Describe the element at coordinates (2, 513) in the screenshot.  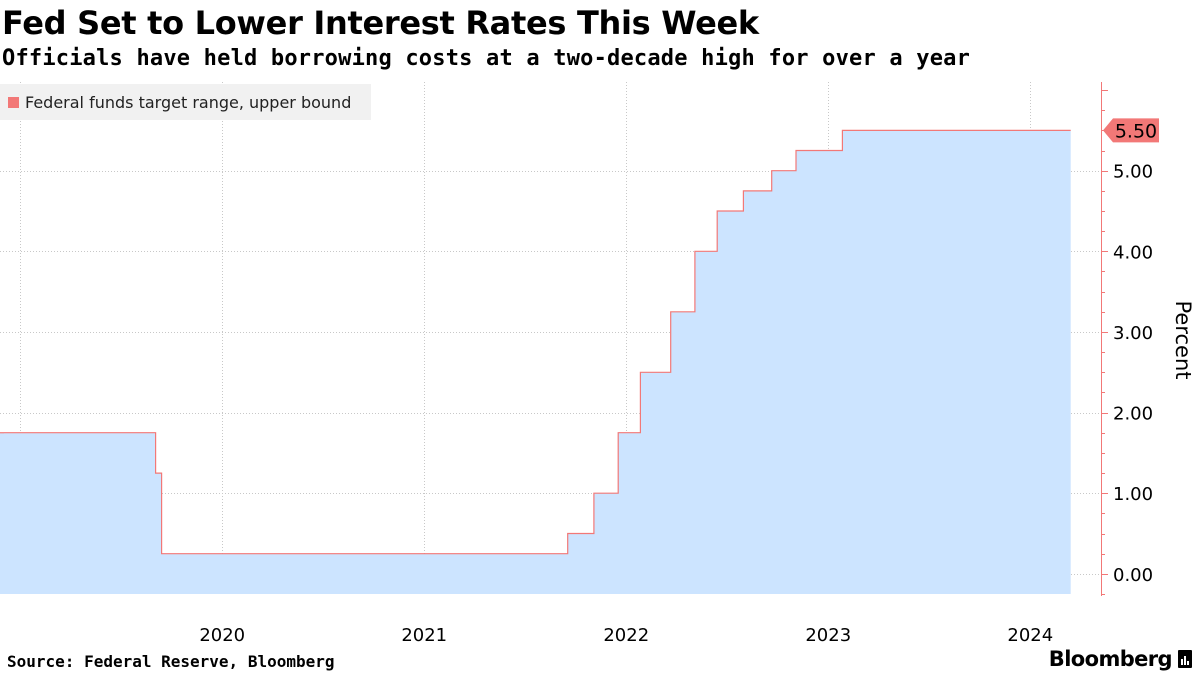
I see `series-area-lead` at that location.